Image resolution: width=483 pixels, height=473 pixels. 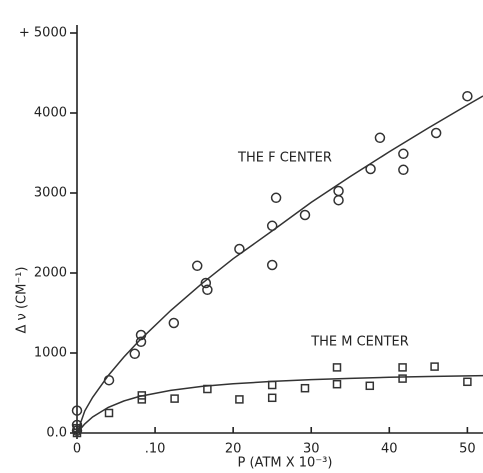 I want to click on y-tick-label: 3000, so click(x=50, y=193).